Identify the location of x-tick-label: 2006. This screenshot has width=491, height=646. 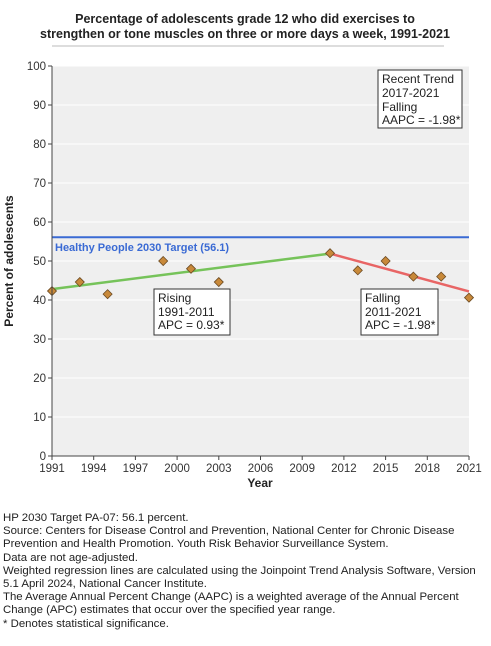
(261, 469).